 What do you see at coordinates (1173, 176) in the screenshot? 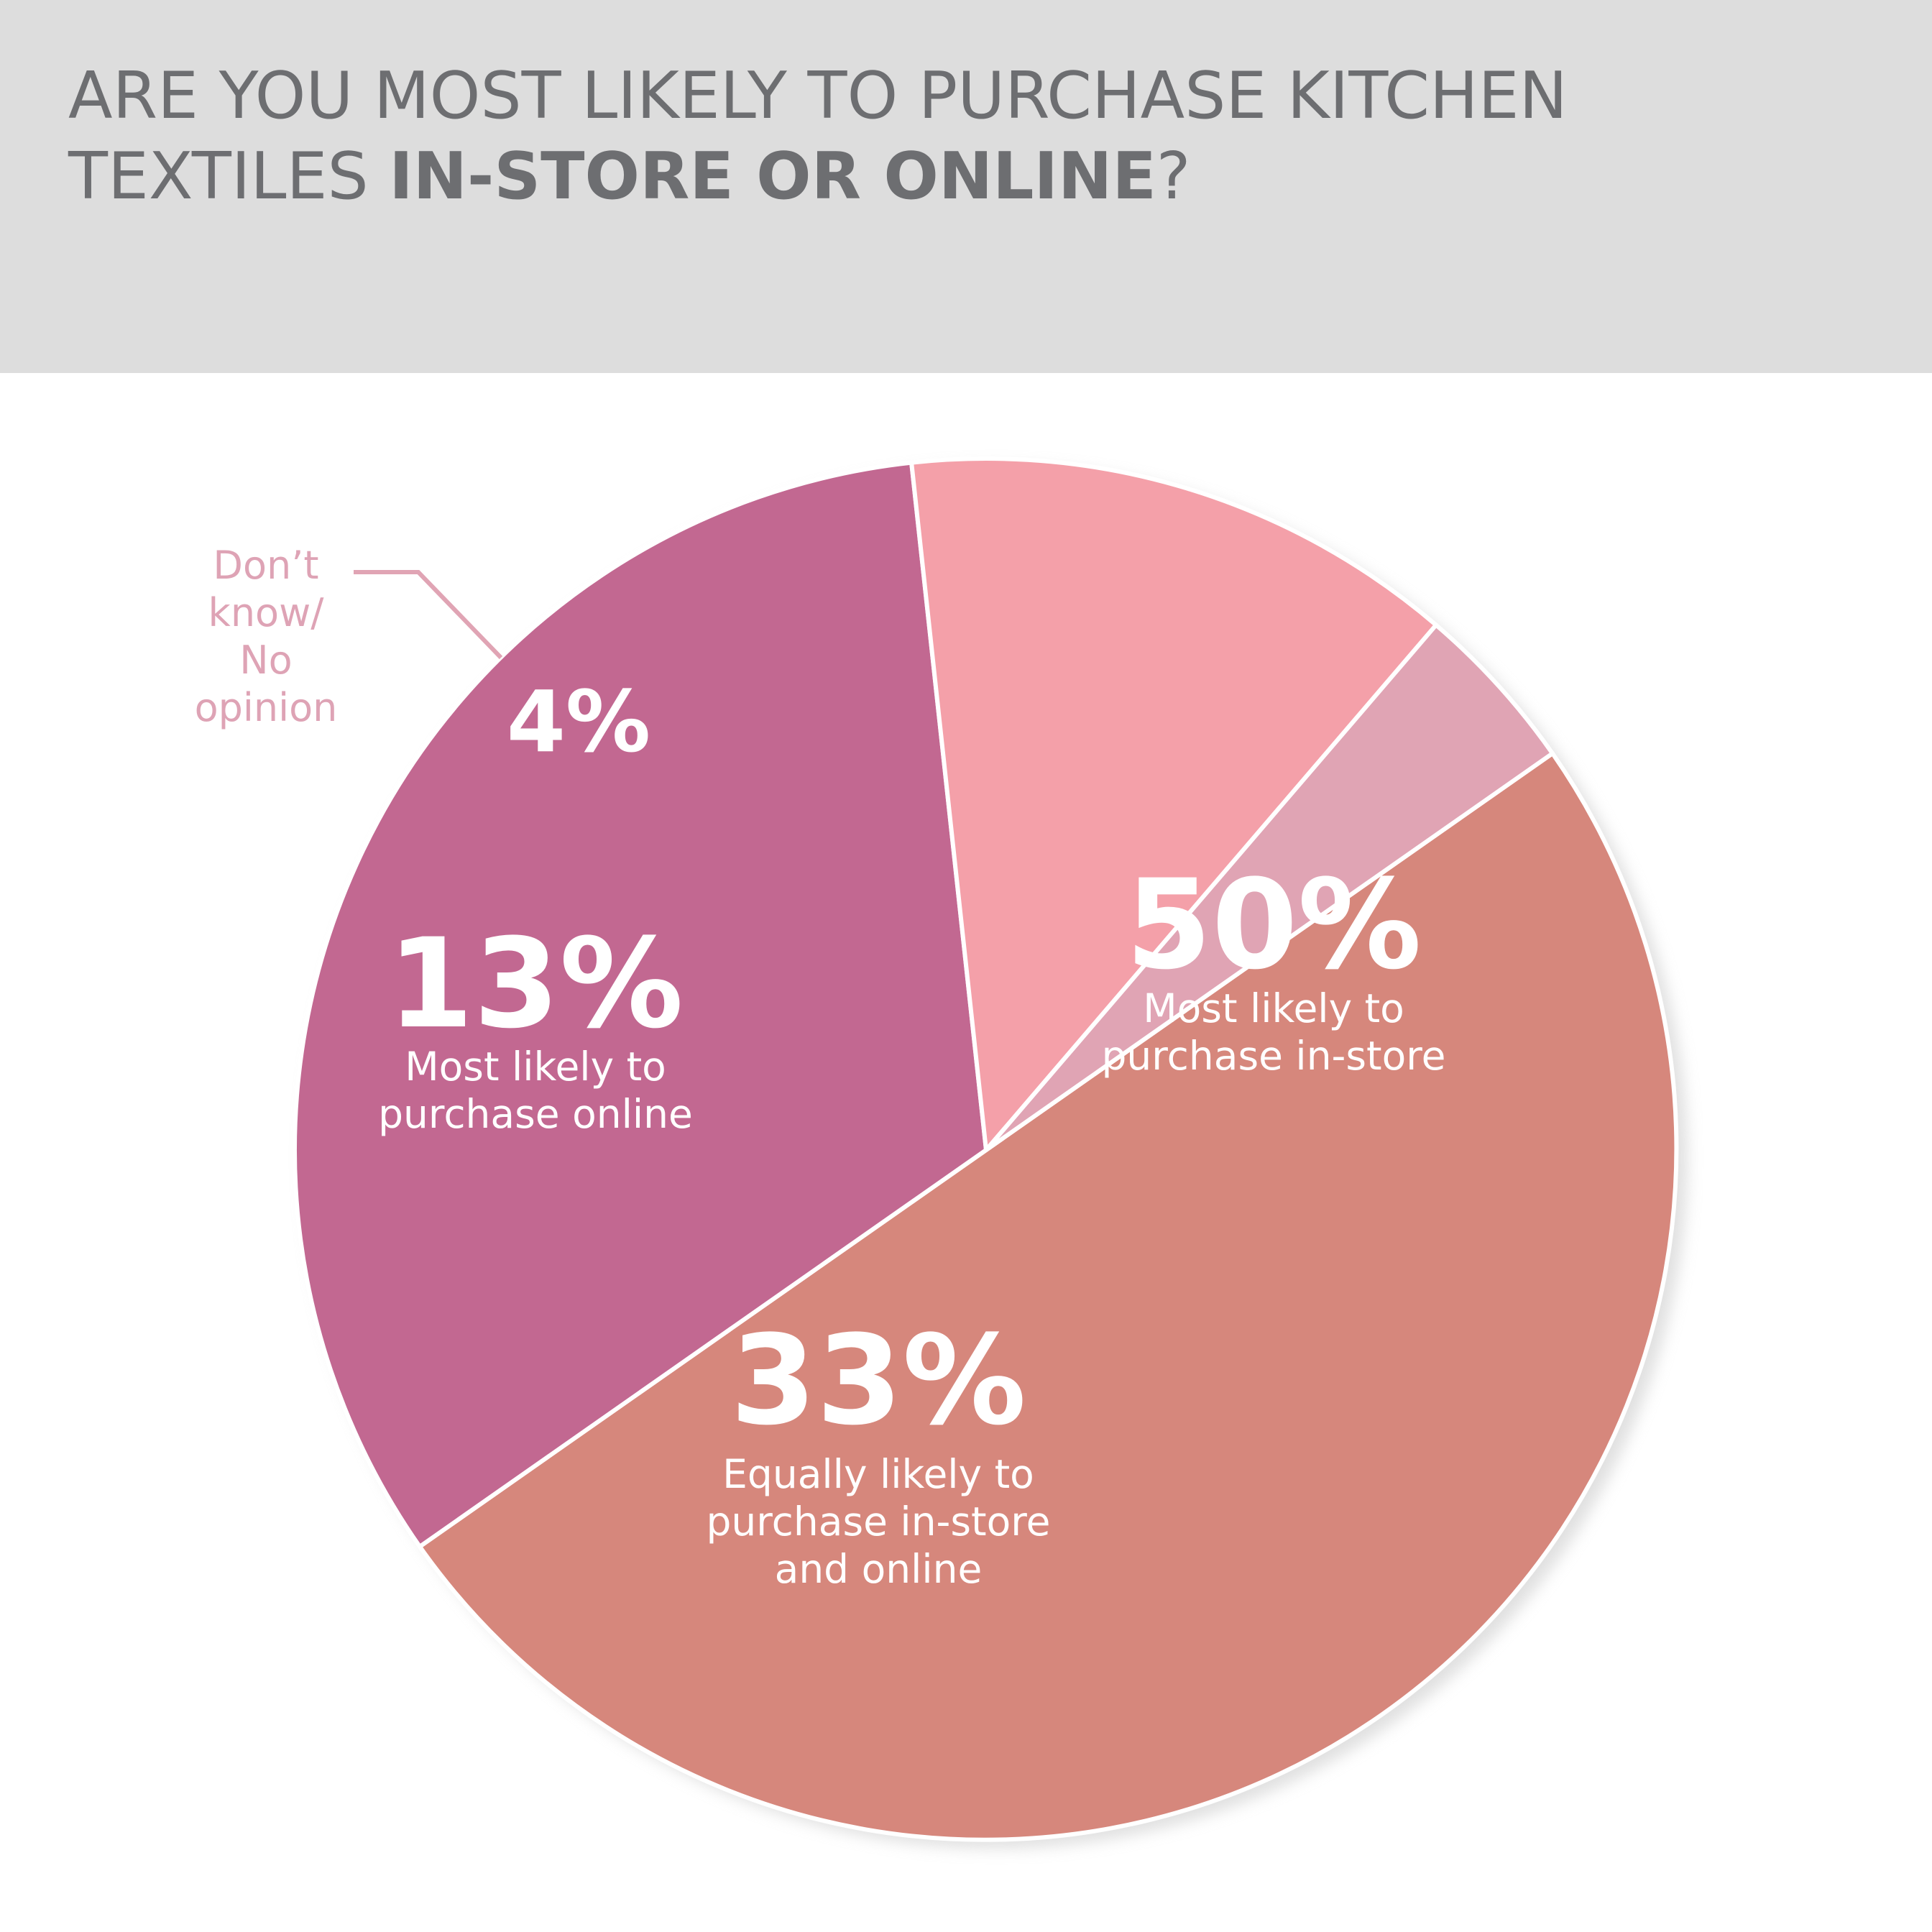
I see `title-line-2-end: ?` at bounding box center [1173, 176].